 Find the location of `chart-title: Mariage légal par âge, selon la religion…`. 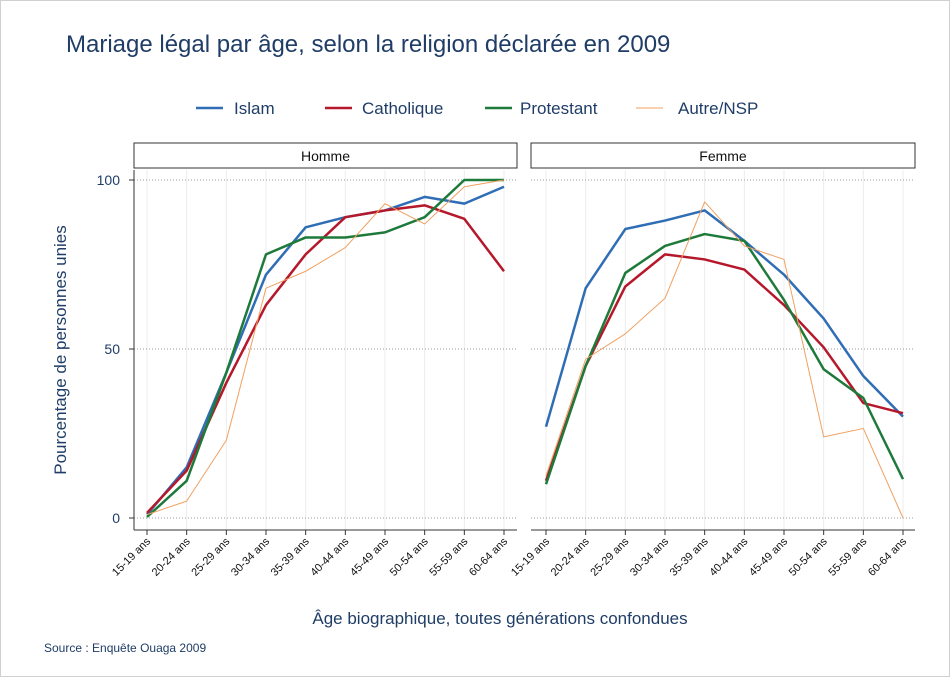

chart-title: Mariage légal par âge, selon la religion… is located at coordinates (368, 44).